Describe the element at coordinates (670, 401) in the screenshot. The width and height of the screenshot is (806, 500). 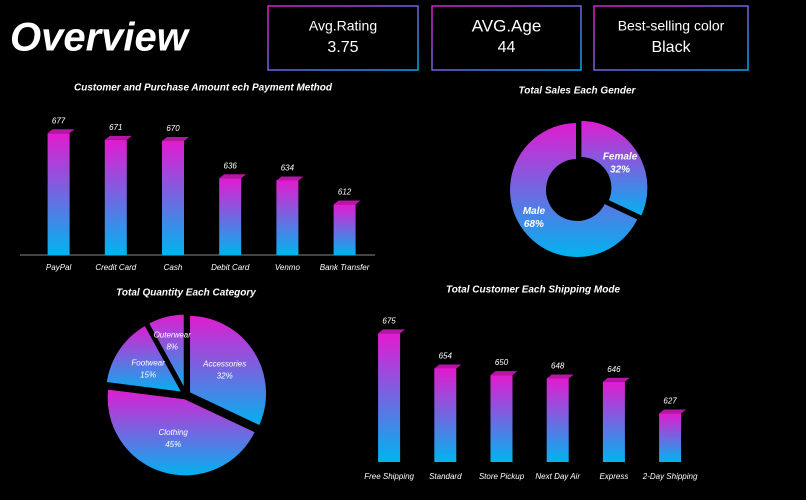
I see `data-label: 627` at that location.